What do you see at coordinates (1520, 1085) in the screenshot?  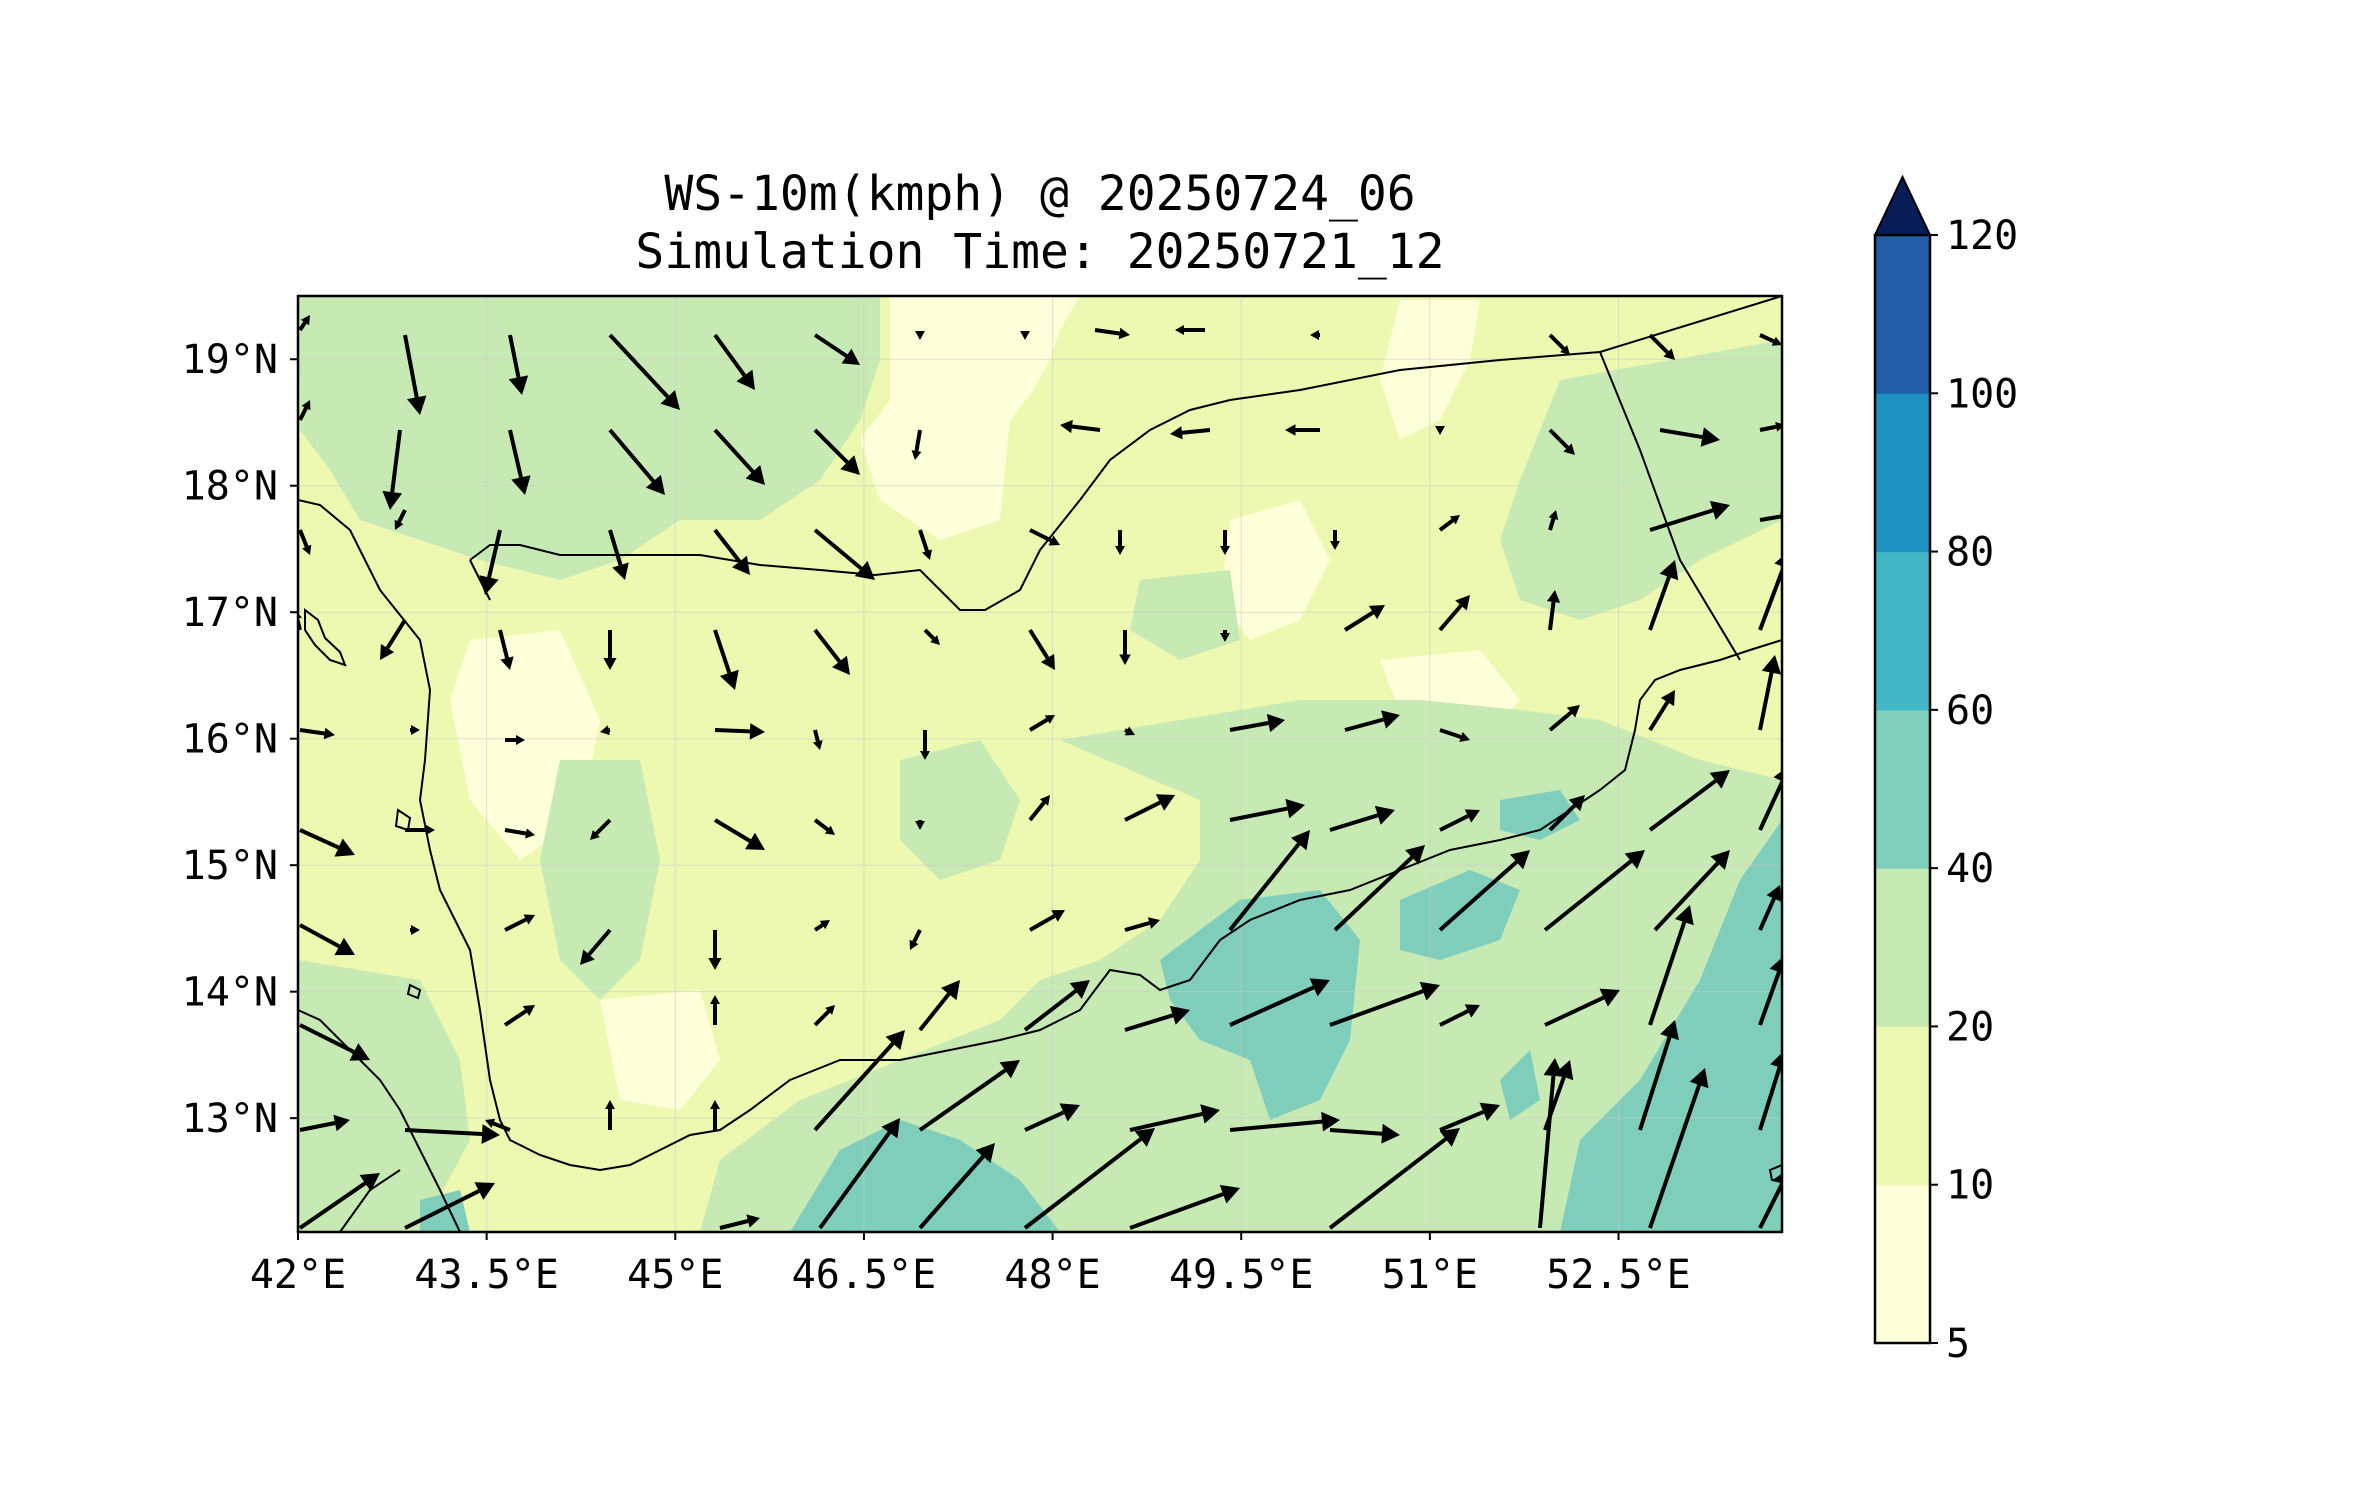 I see `strong-wind-zone` at bounding box center [1520, 1085].